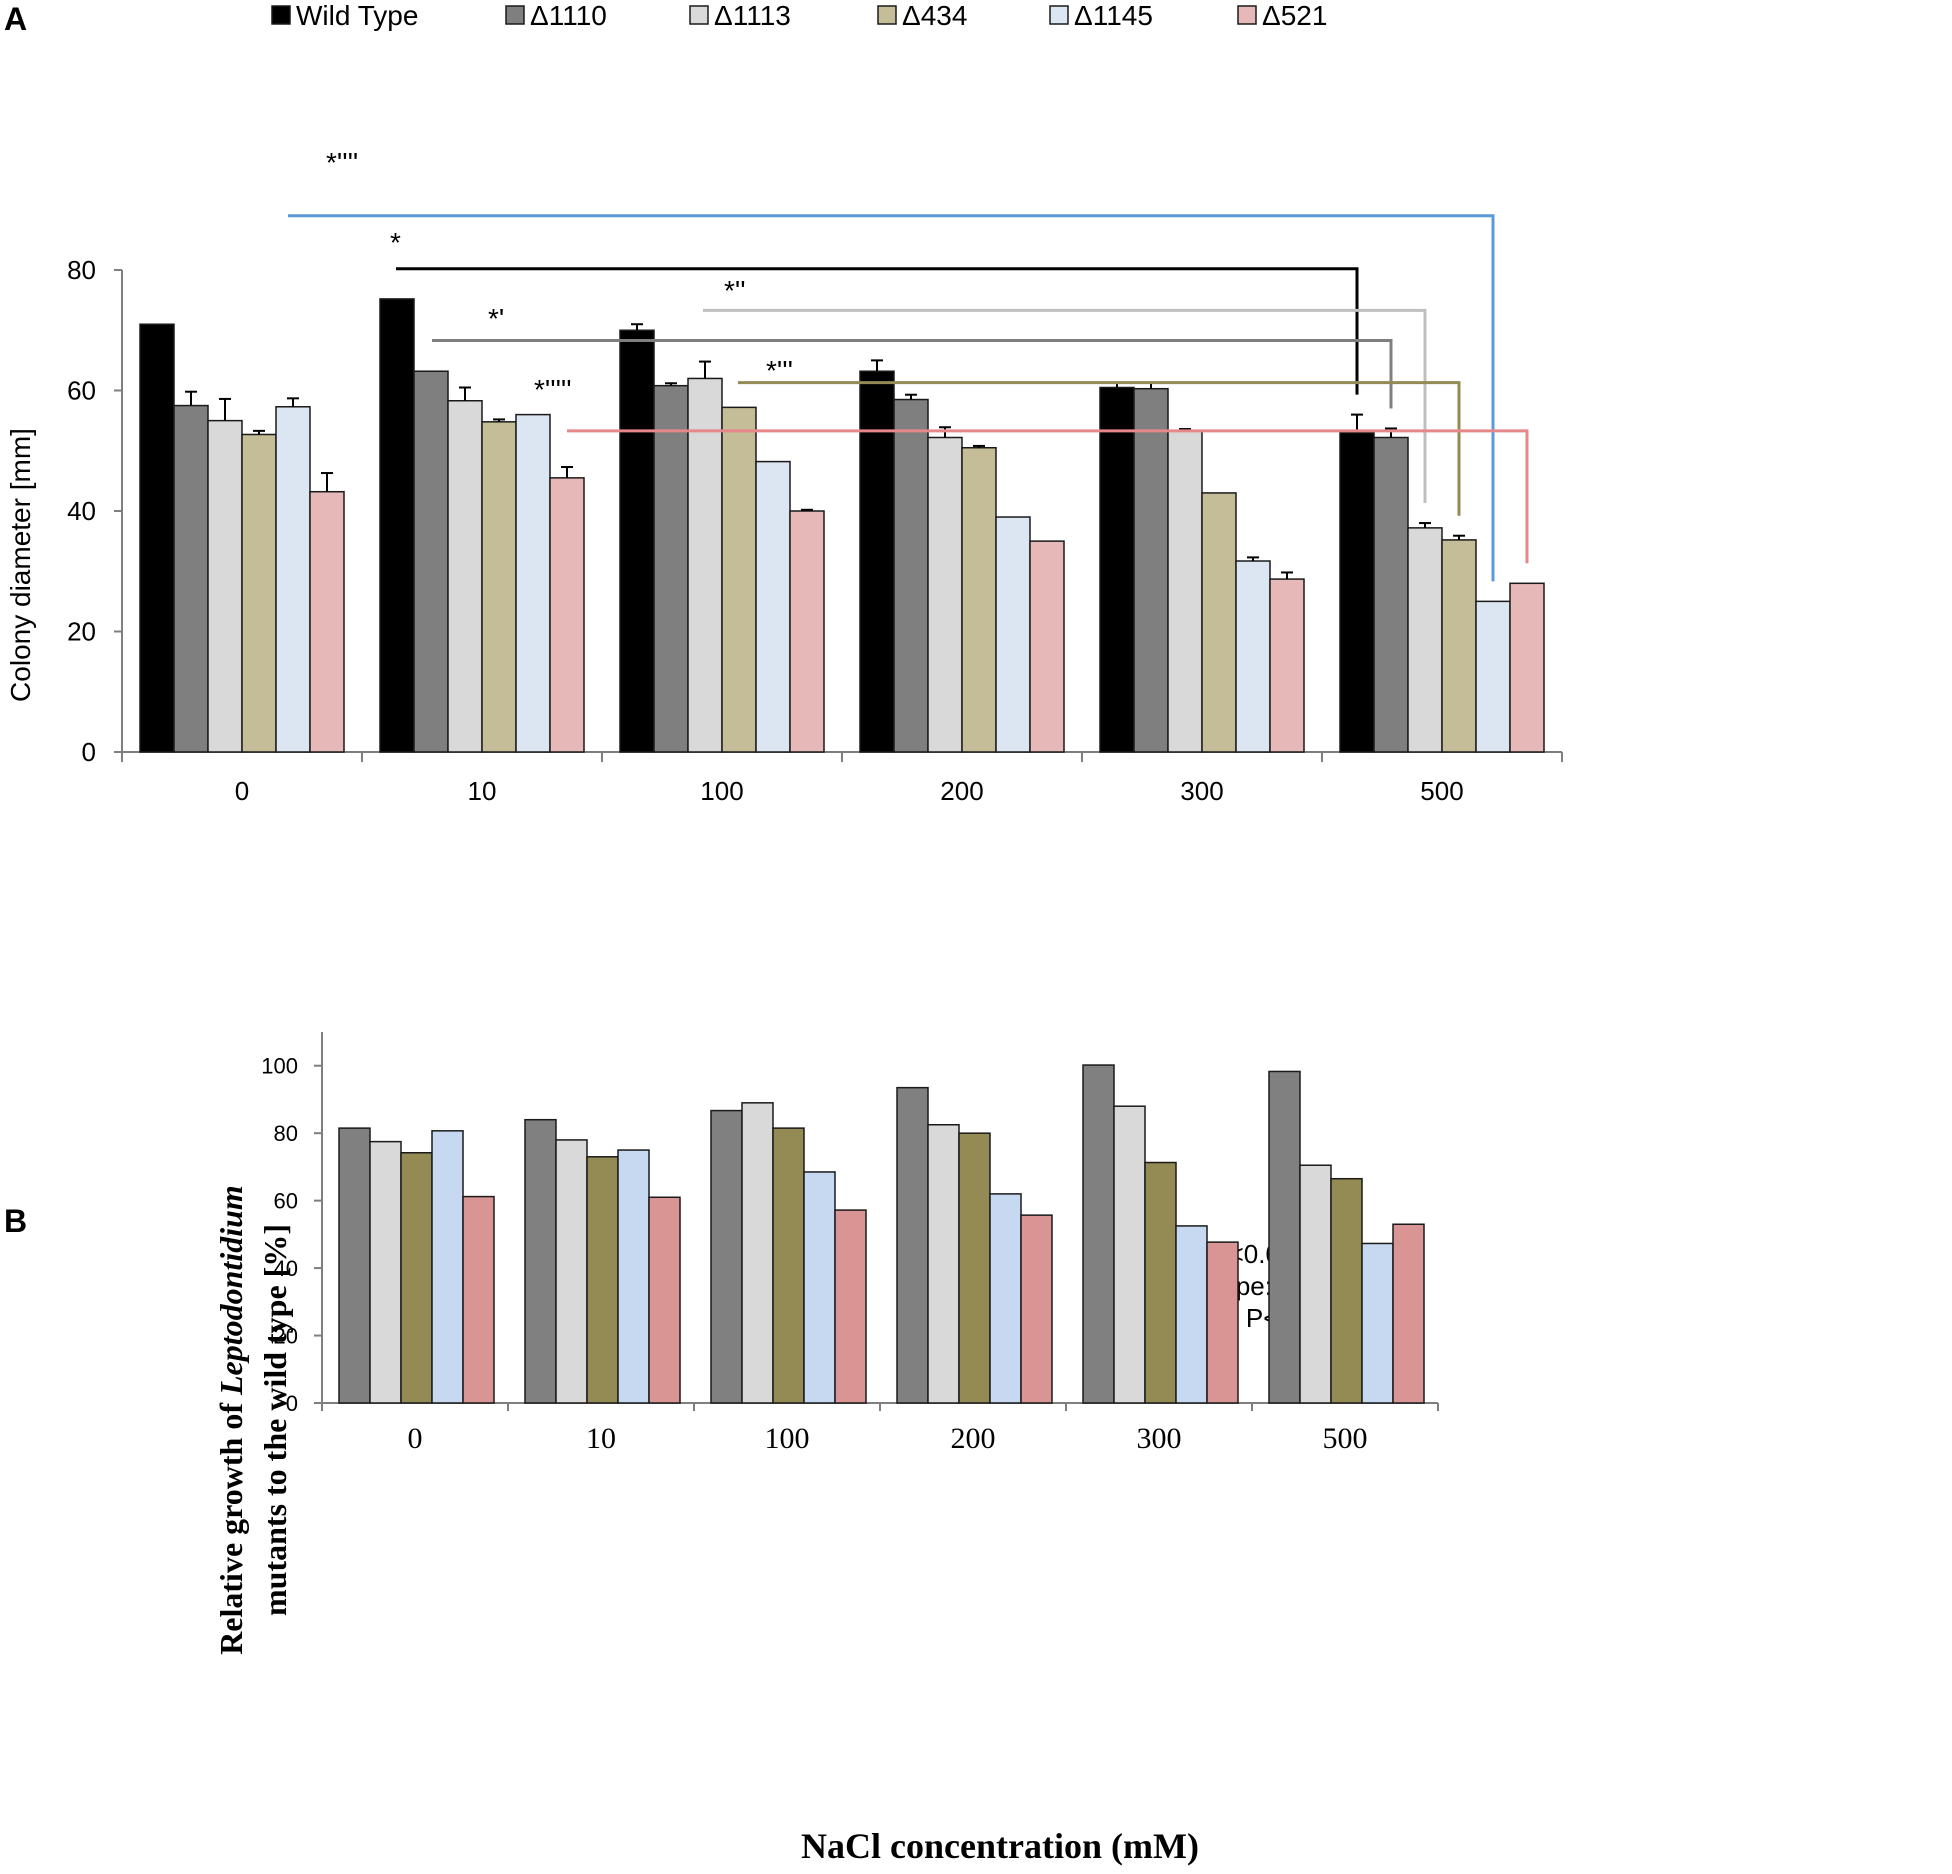 The height and width of the screenshot is (1874, 1952). I want to click on svg-text:Relative growth of Leptodontid: Relative growth of Leptodontidium, so click(231, 1420).